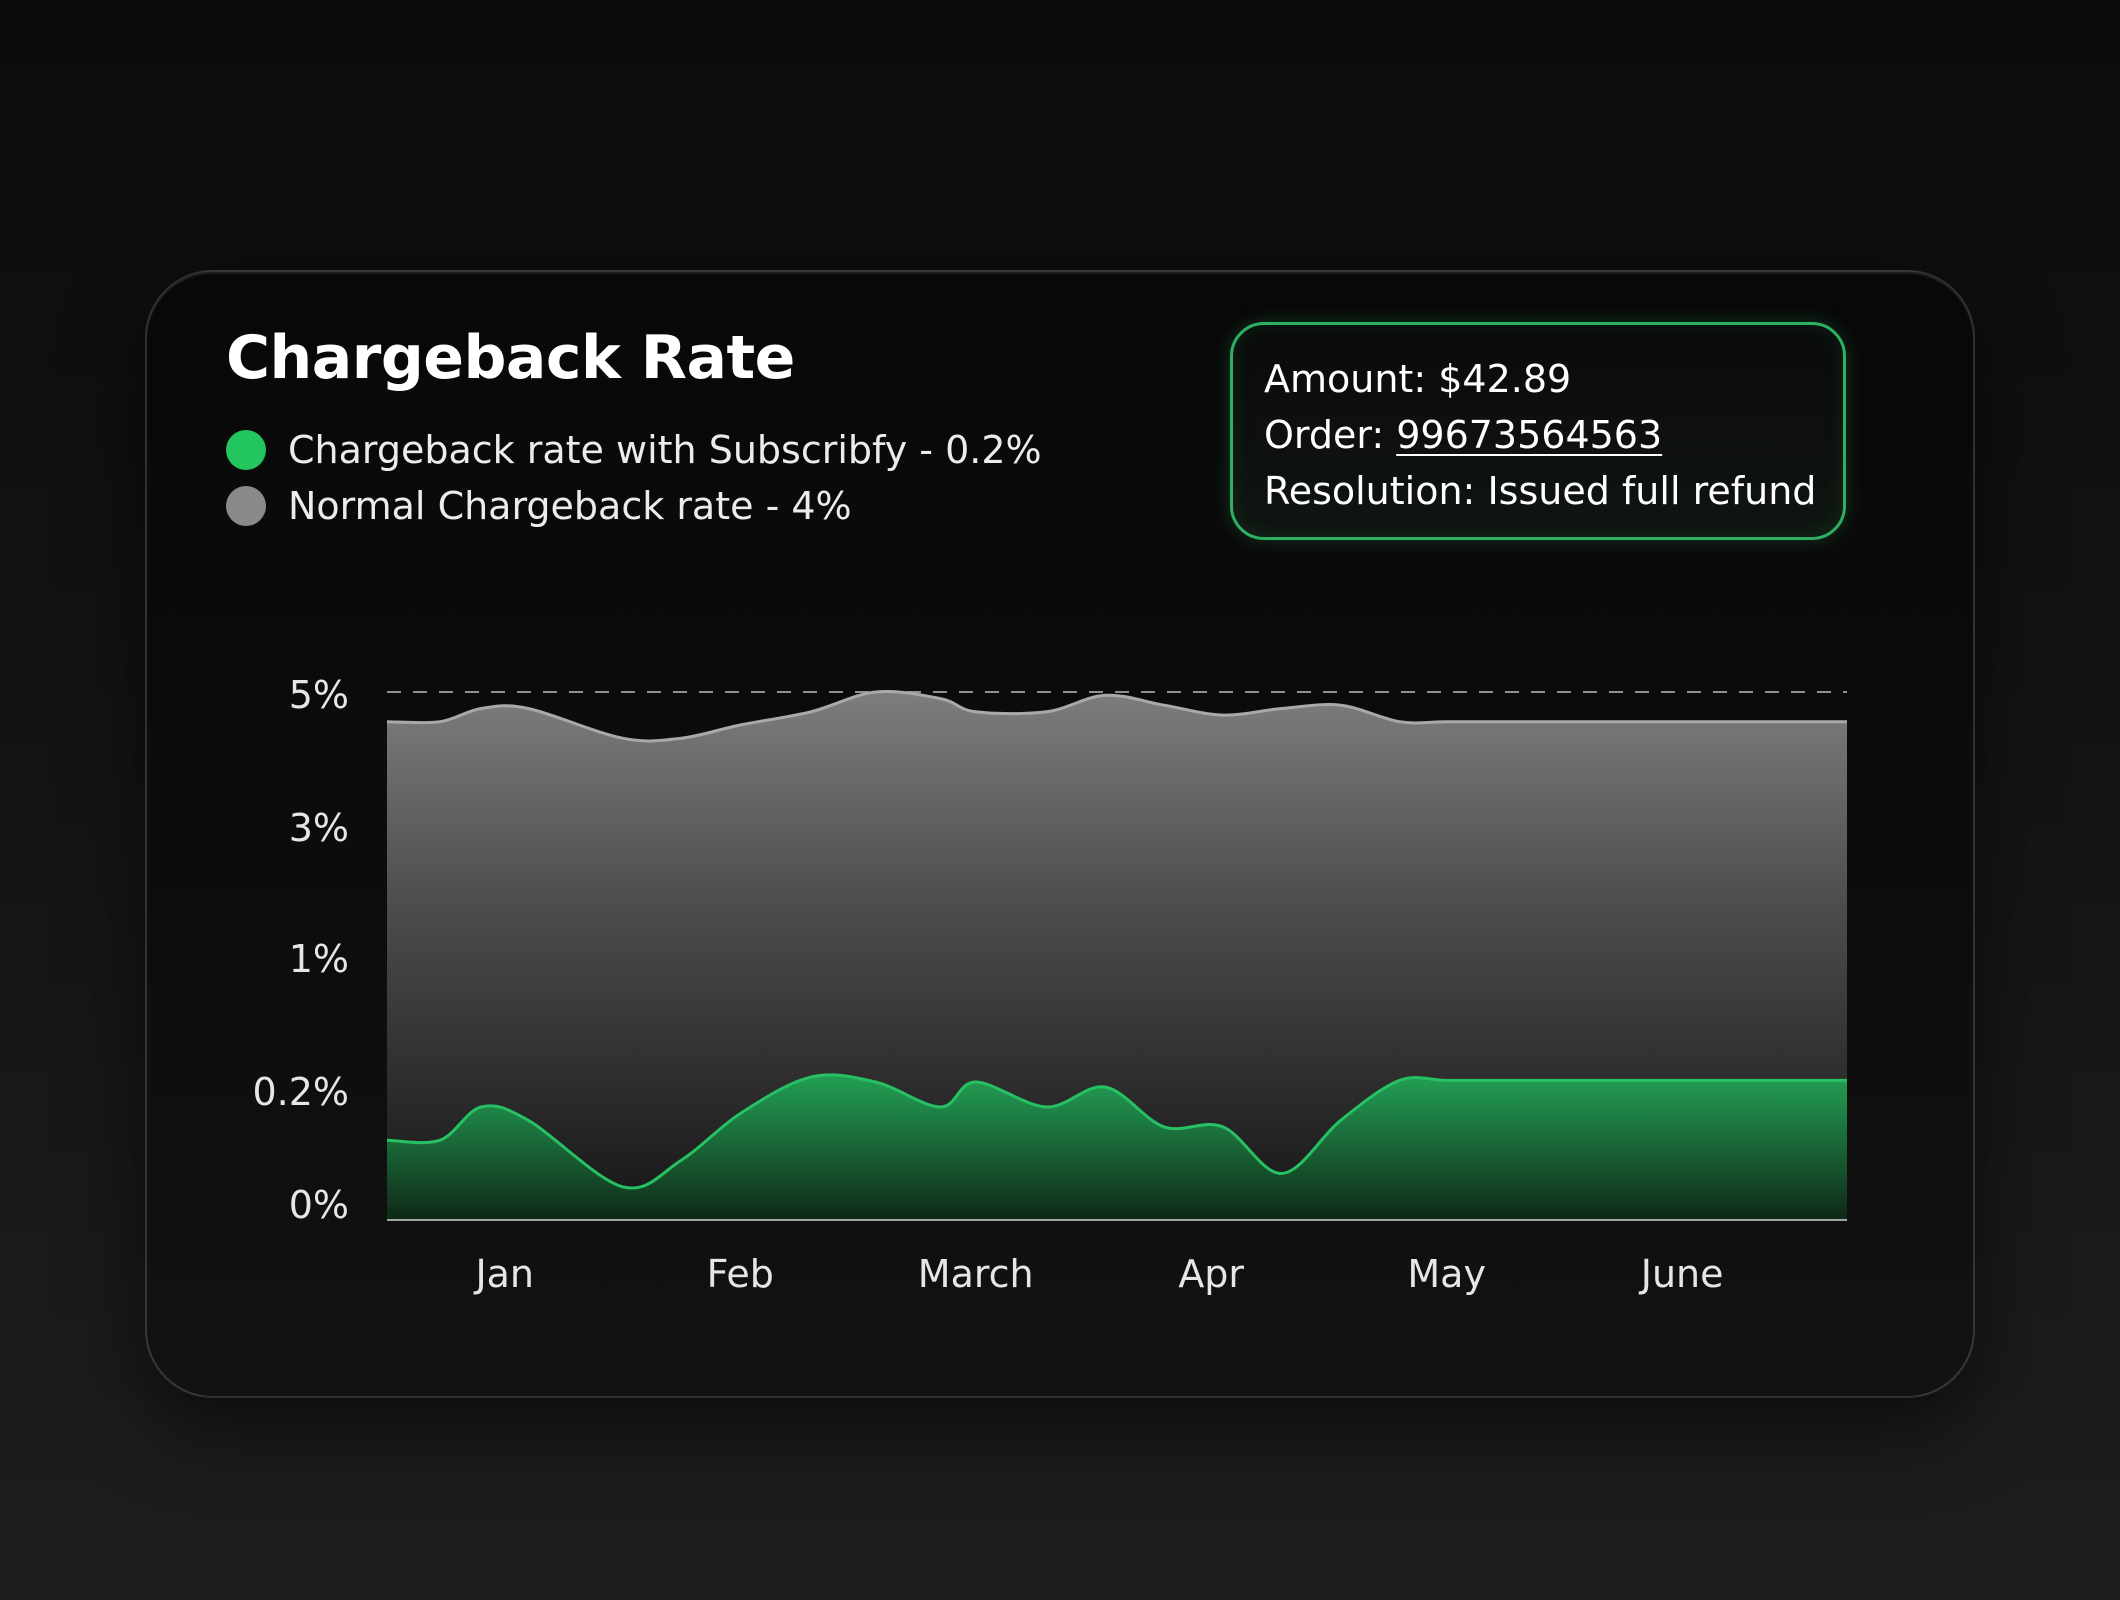  I want to click on y-tick-label: 5%, so click(319, 695).